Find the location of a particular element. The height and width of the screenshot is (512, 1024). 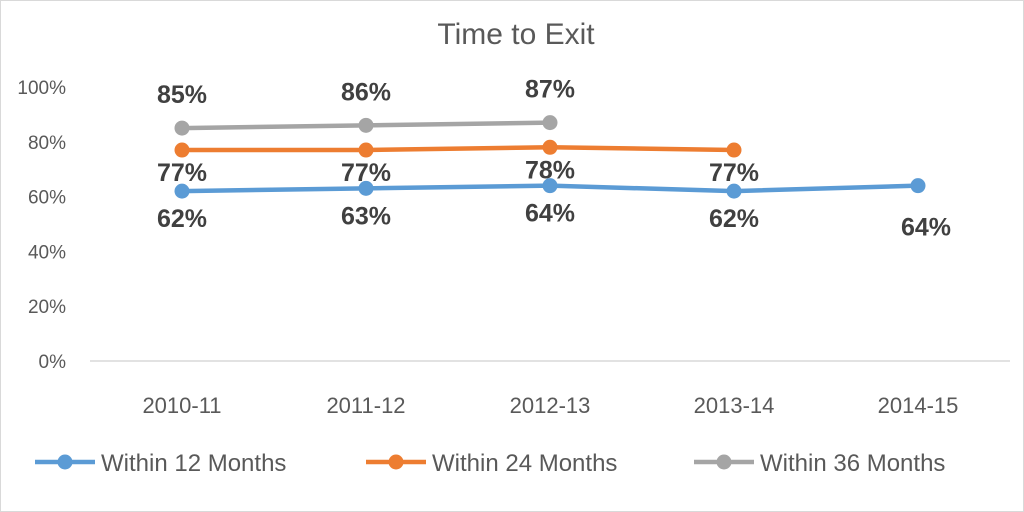

series-line is located at coordinates (458, 149).